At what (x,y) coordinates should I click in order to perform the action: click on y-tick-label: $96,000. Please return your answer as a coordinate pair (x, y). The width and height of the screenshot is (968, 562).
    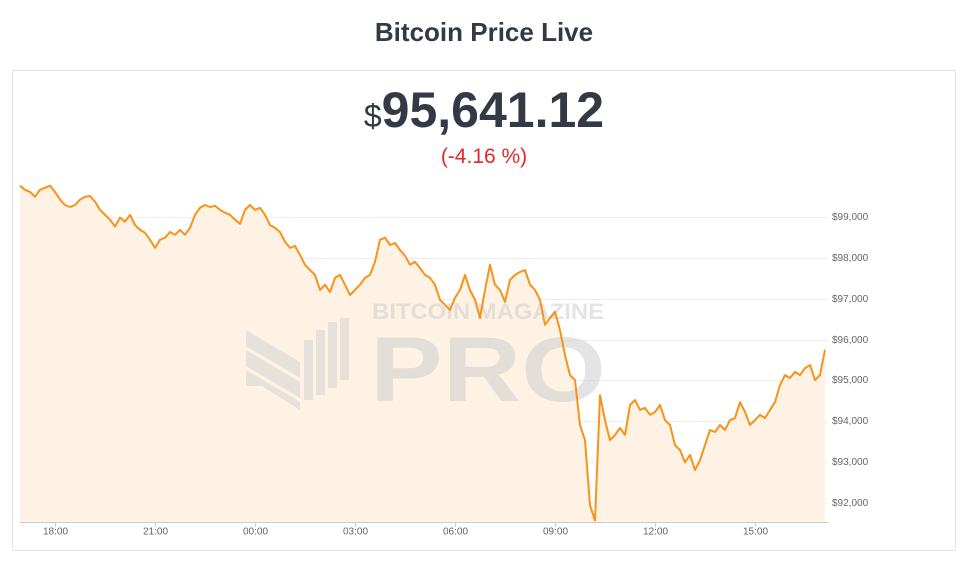
    Looking at the image, I should click on (850, 340).